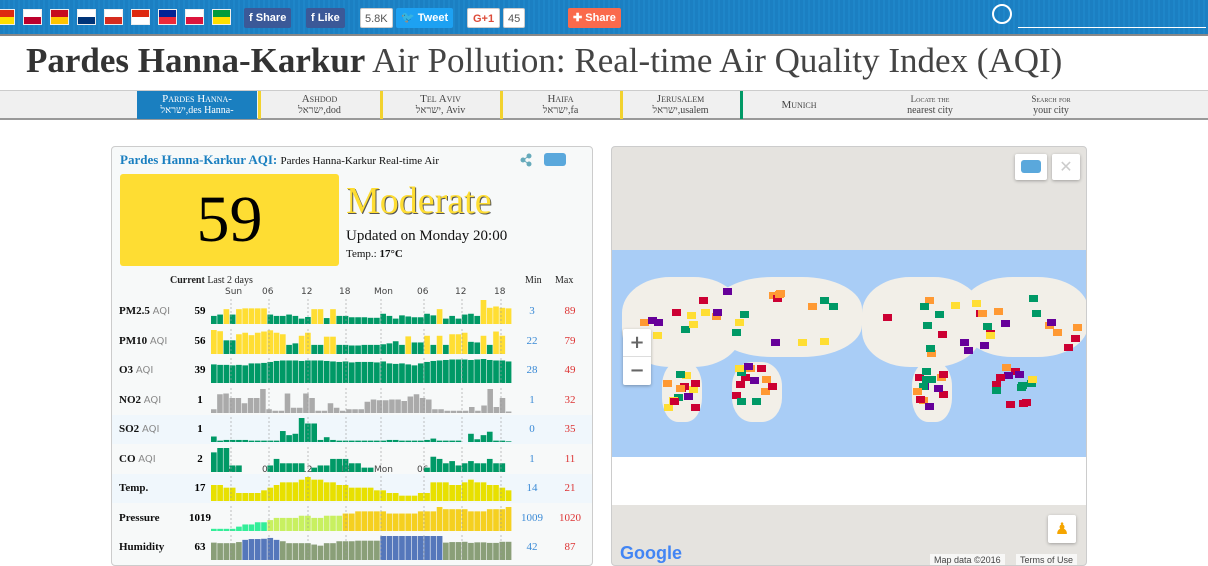 This screenshot has height=566, width=1208. Describe the element at coordinates (352, 459) in the screenshot. I see `pollutant-row: CO AQI 2 1 11` at that location.